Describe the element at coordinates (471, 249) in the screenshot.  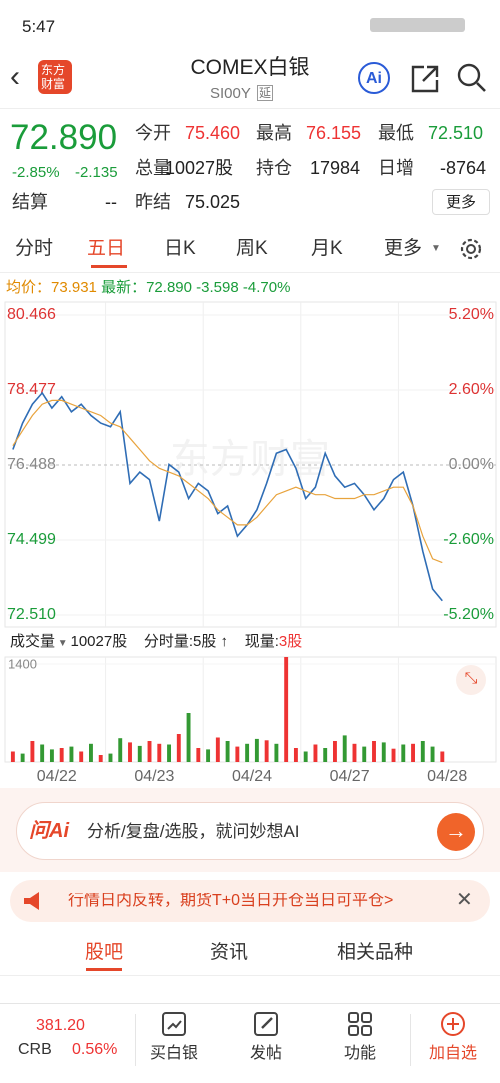
I see `settings-button` at that location.